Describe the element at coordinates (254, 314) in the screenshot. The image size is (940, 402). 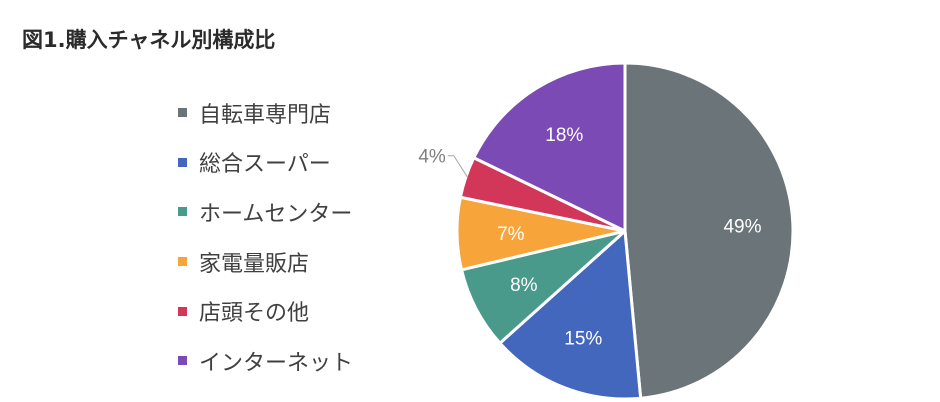
I see `legend-label: 店頭その他` at that location.